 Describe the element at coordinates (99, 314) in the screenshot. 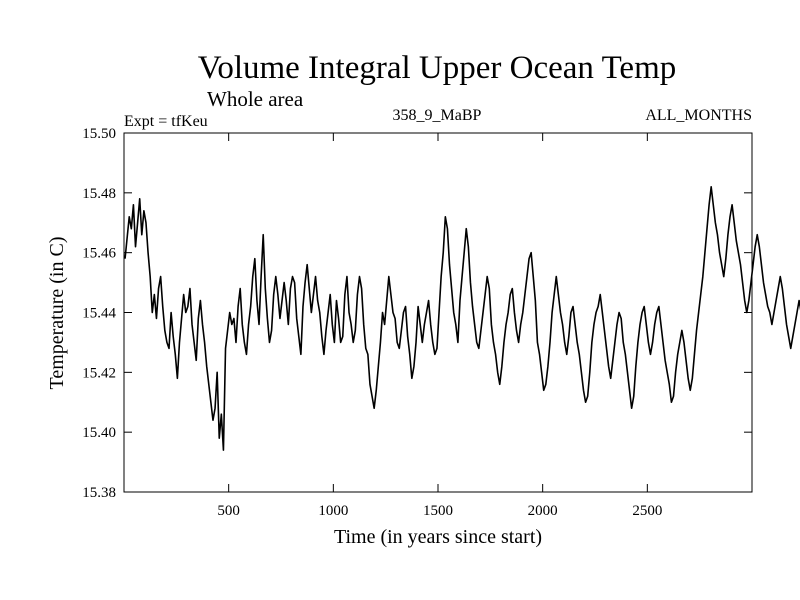

I see `y-tick-label: 15.44` at that location.